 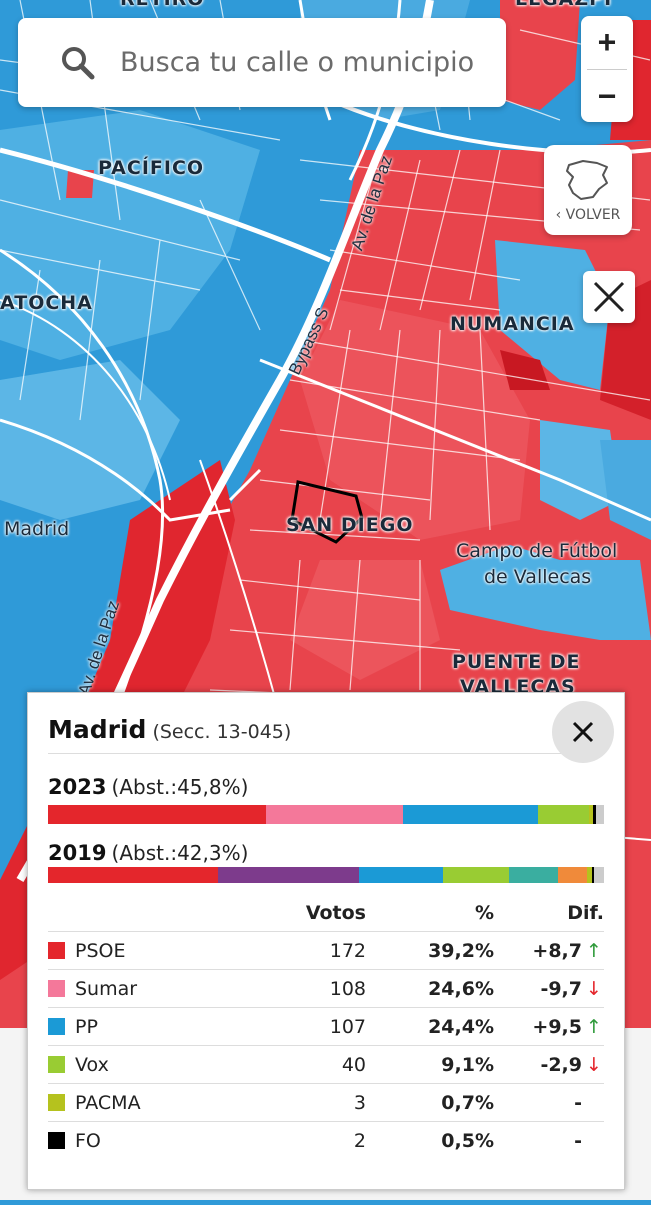 What do you see at coordinates (163, 1064) in the screenshot?
I see `party-cell: Vox` at bounding box center [163, 1064].